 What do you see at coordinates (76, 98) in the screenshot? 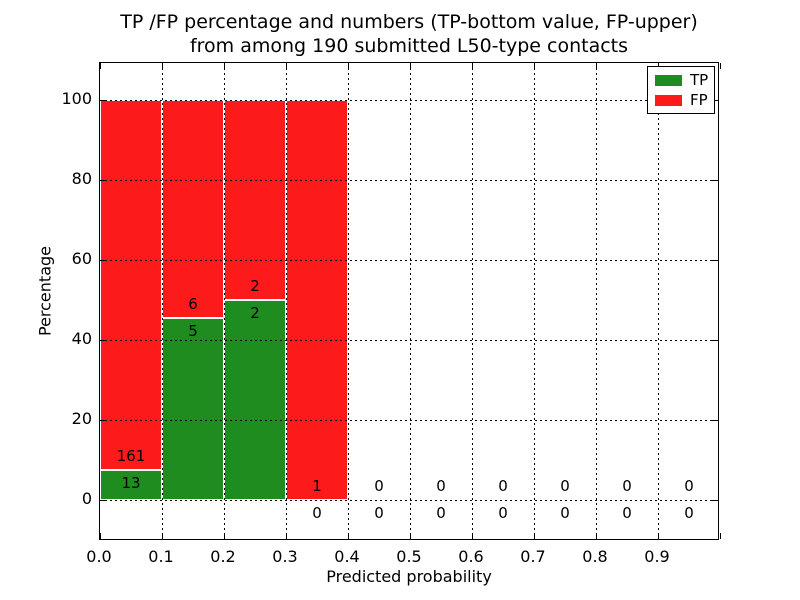
I see `y-tick-label: 100` at bounding box center [76, 98].